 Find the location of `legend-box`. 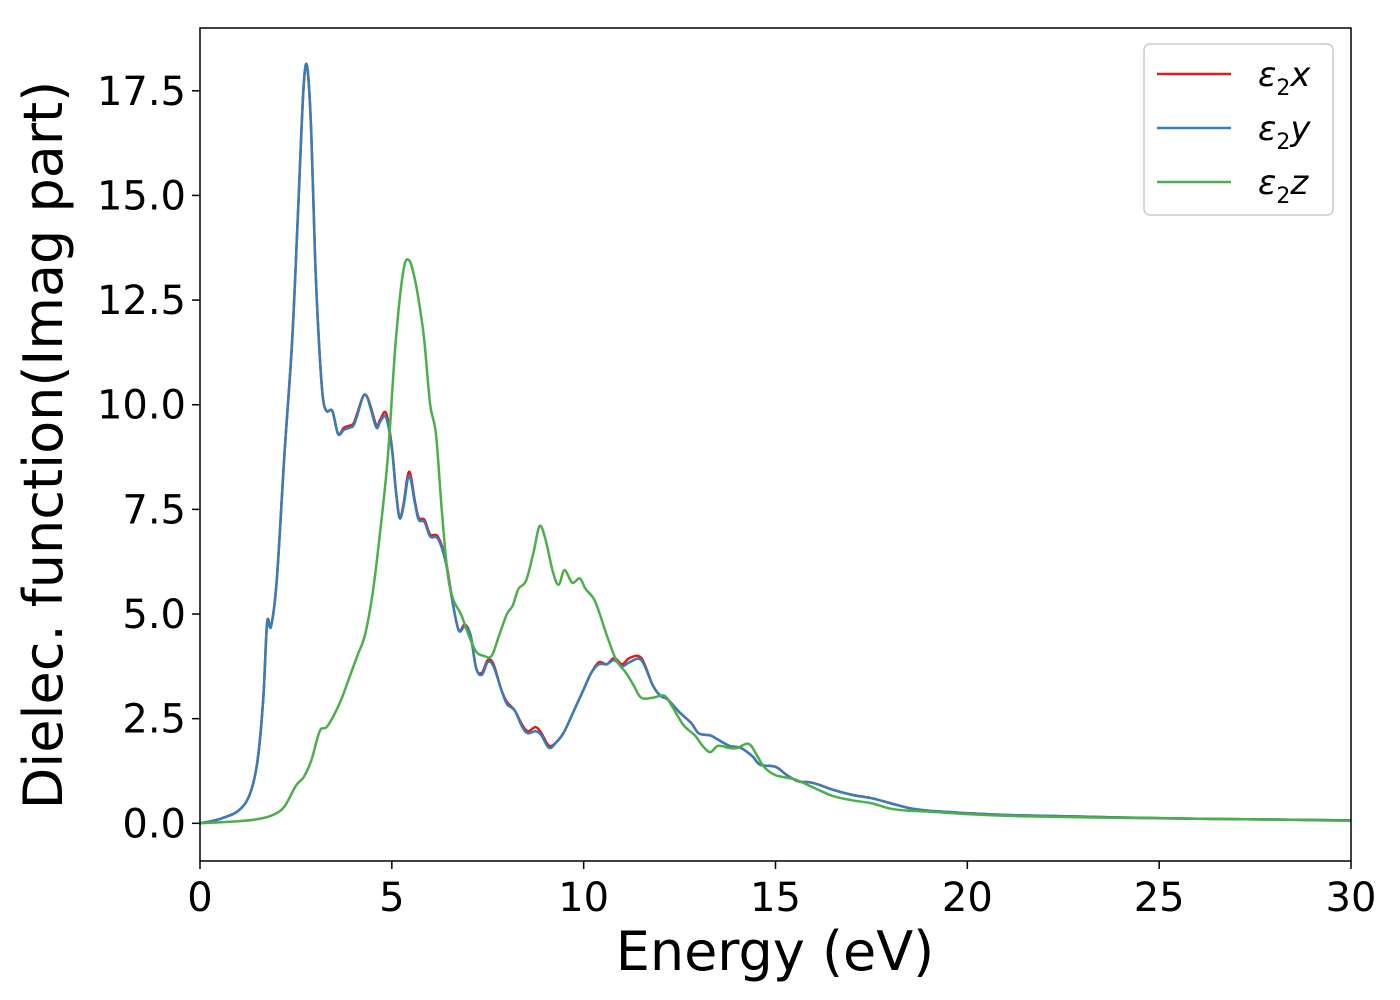

legend-box is located at coordinates (1238, 129).